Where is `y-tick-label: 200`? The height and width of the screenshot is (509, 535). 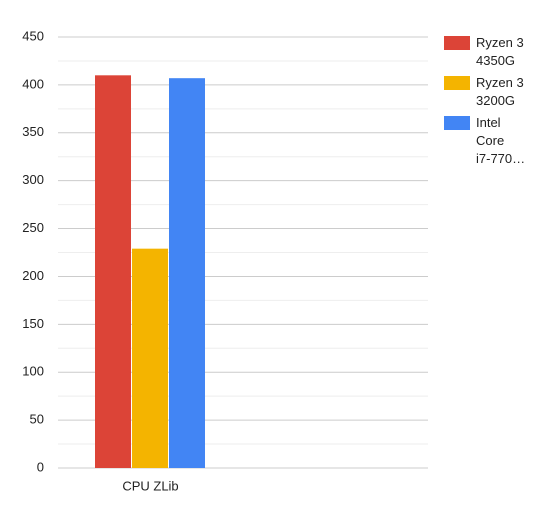 y-tick-label: 200 is located at coordinates (33, 275).